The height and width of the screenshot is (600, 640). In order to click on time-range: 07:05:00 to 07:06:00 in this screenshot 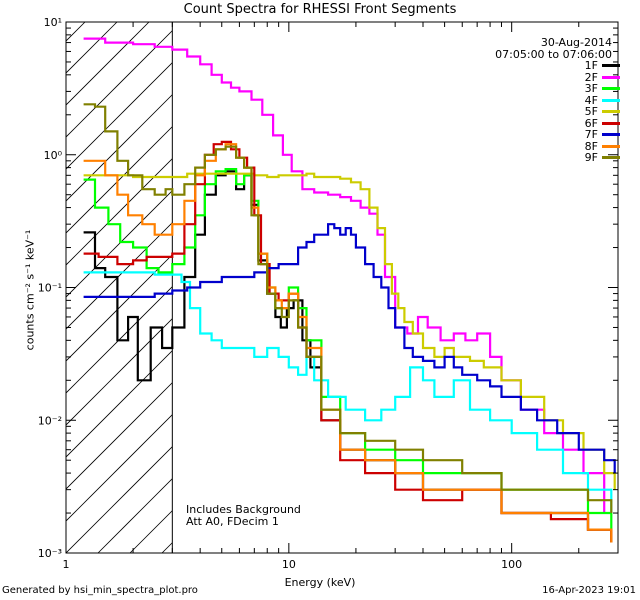, I will do `click(553, 54)`.